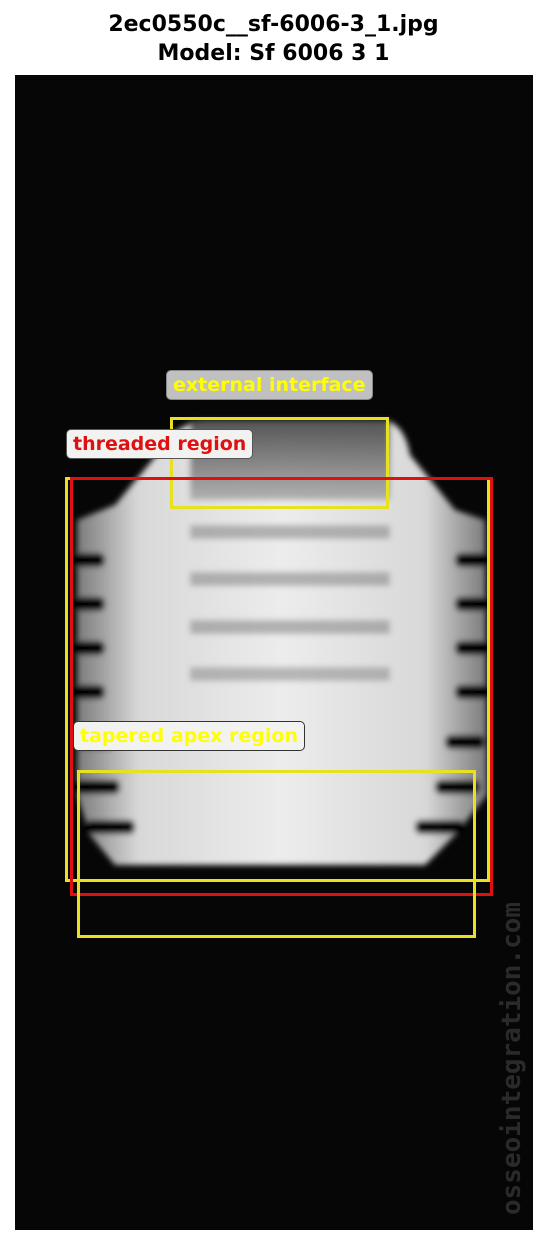  What do you see at coordinates (273, 53) in the screenshot?
I see `figure-subtitle: Model: Sf 6006 3 1` at bounding box center [273, 53].